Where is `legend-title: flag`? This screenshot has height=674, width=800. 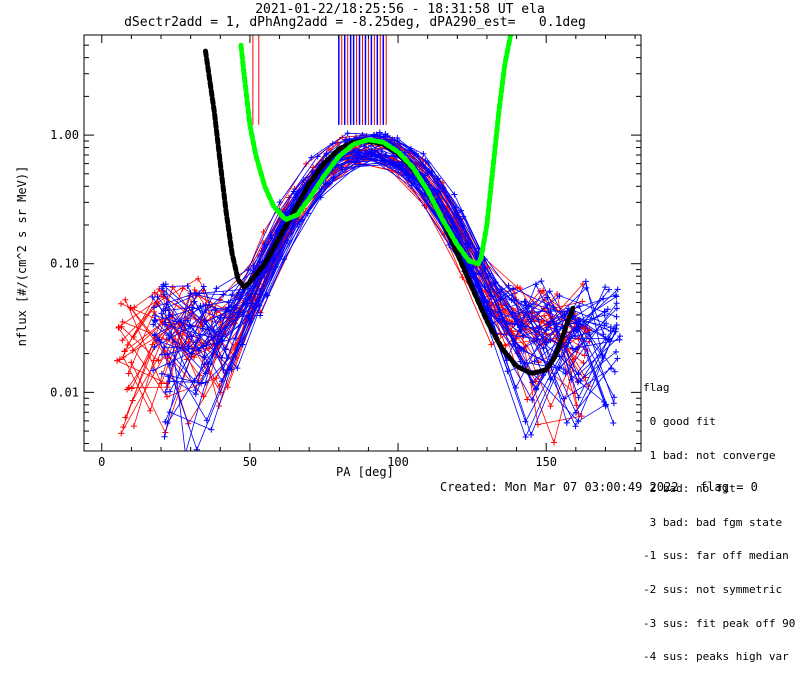
legend-title: flag is located at coordinates (656, 388).